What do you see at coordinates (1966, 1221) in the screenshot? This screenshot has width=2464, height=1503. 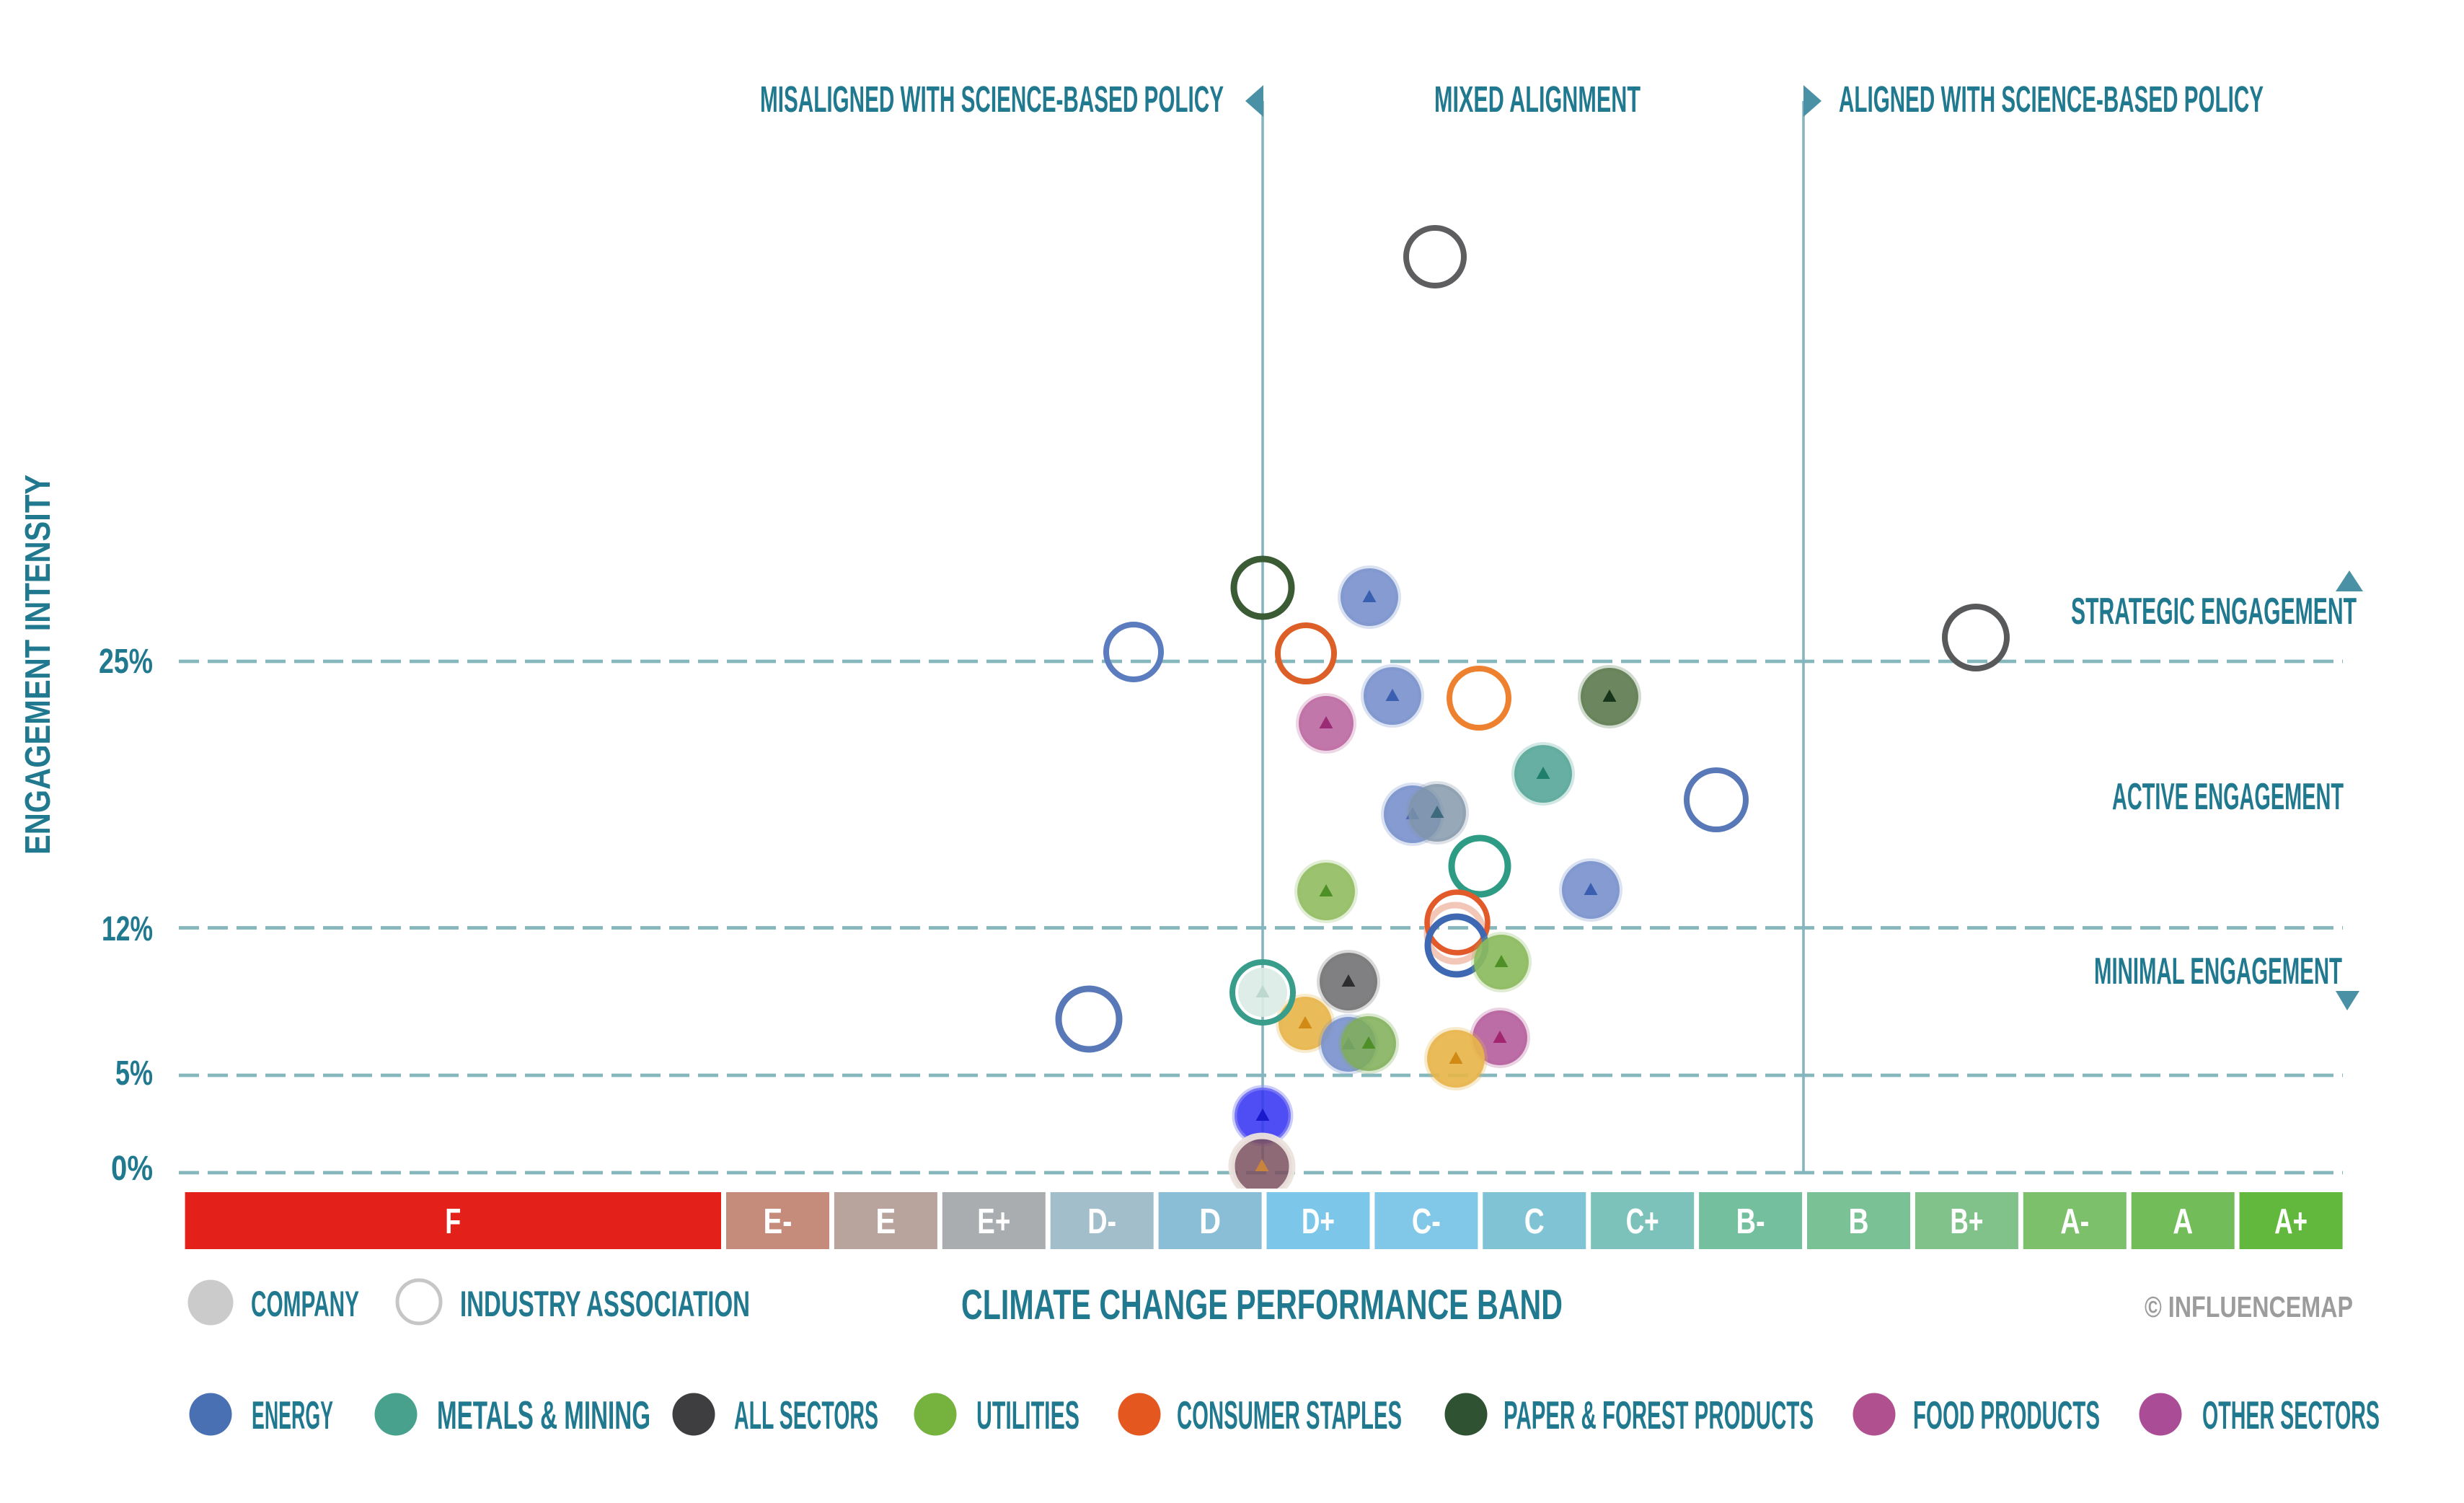 I see `svg-text: B+` at bounding box center [1966, 1221].